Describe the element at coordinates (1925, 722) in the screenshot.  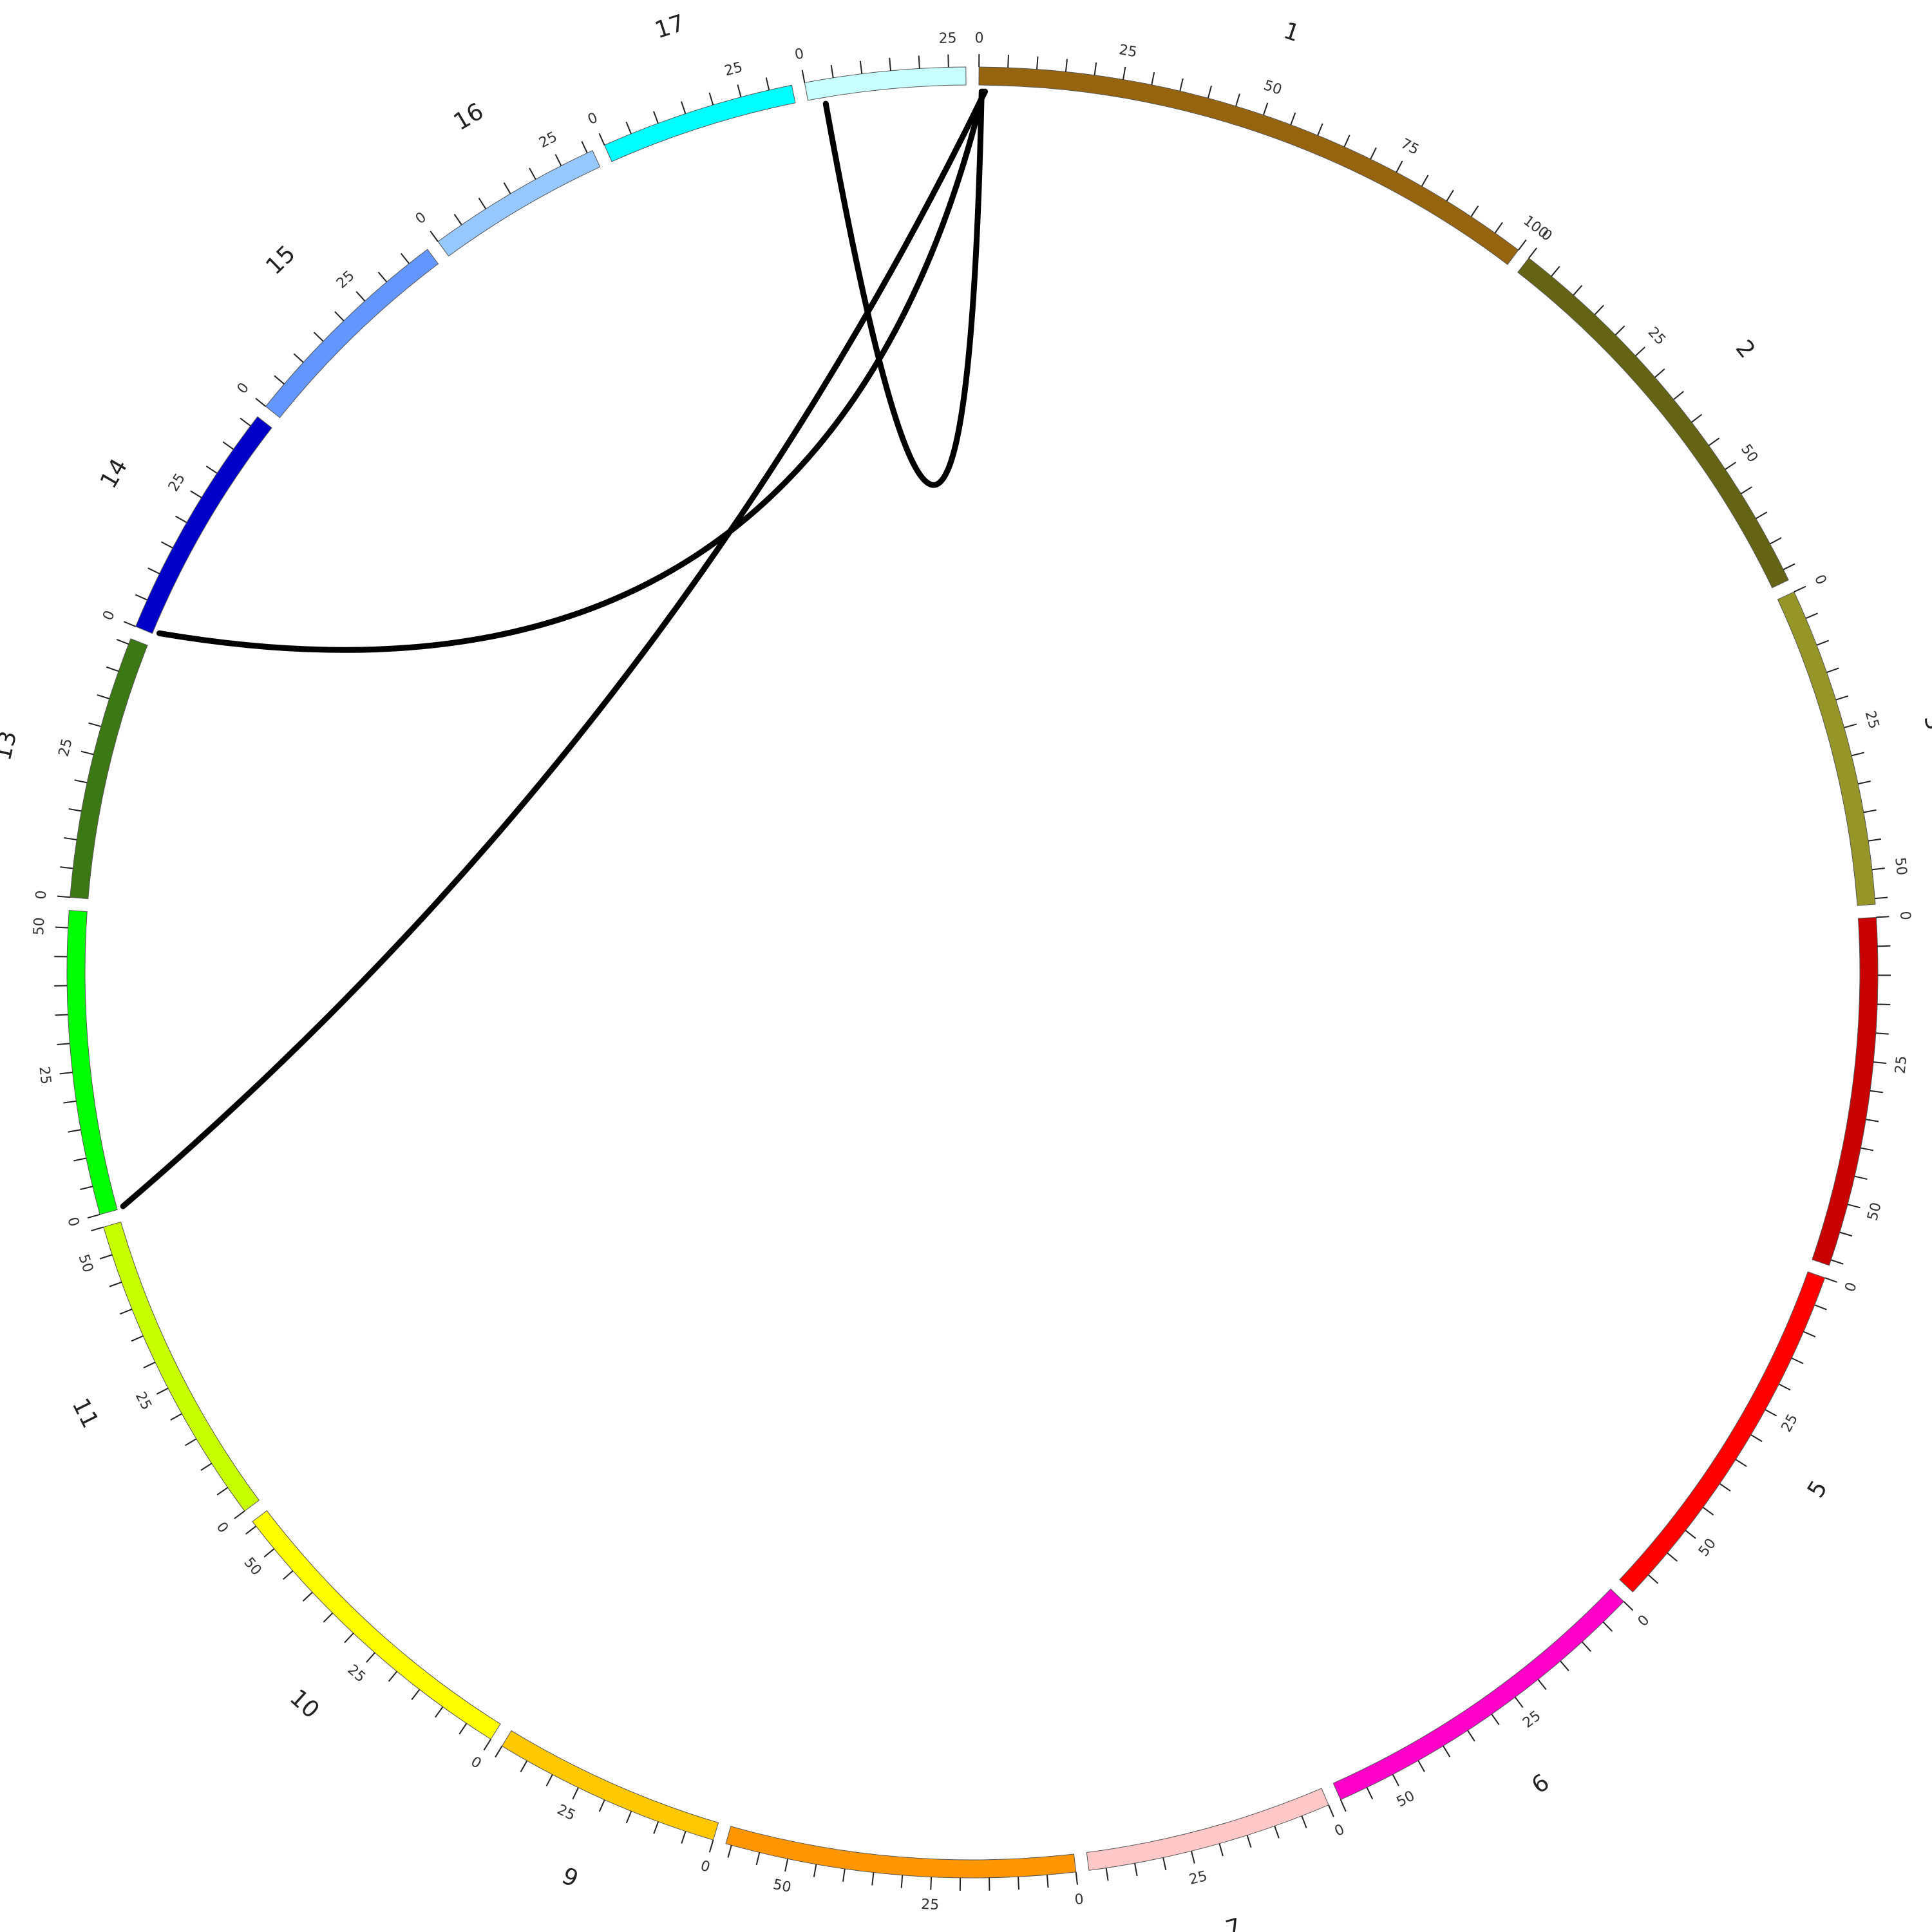
I see `chromosome-label-3: 3` at that location.